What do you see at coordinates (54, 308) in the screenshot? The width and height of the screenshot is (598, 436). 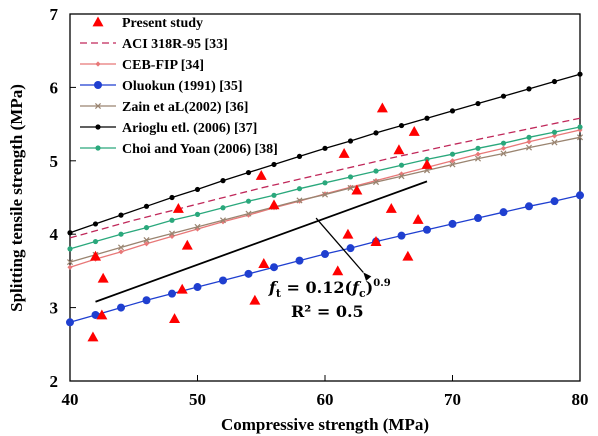 I see `y-tick-label: 3` at bounding box center [54, 308].